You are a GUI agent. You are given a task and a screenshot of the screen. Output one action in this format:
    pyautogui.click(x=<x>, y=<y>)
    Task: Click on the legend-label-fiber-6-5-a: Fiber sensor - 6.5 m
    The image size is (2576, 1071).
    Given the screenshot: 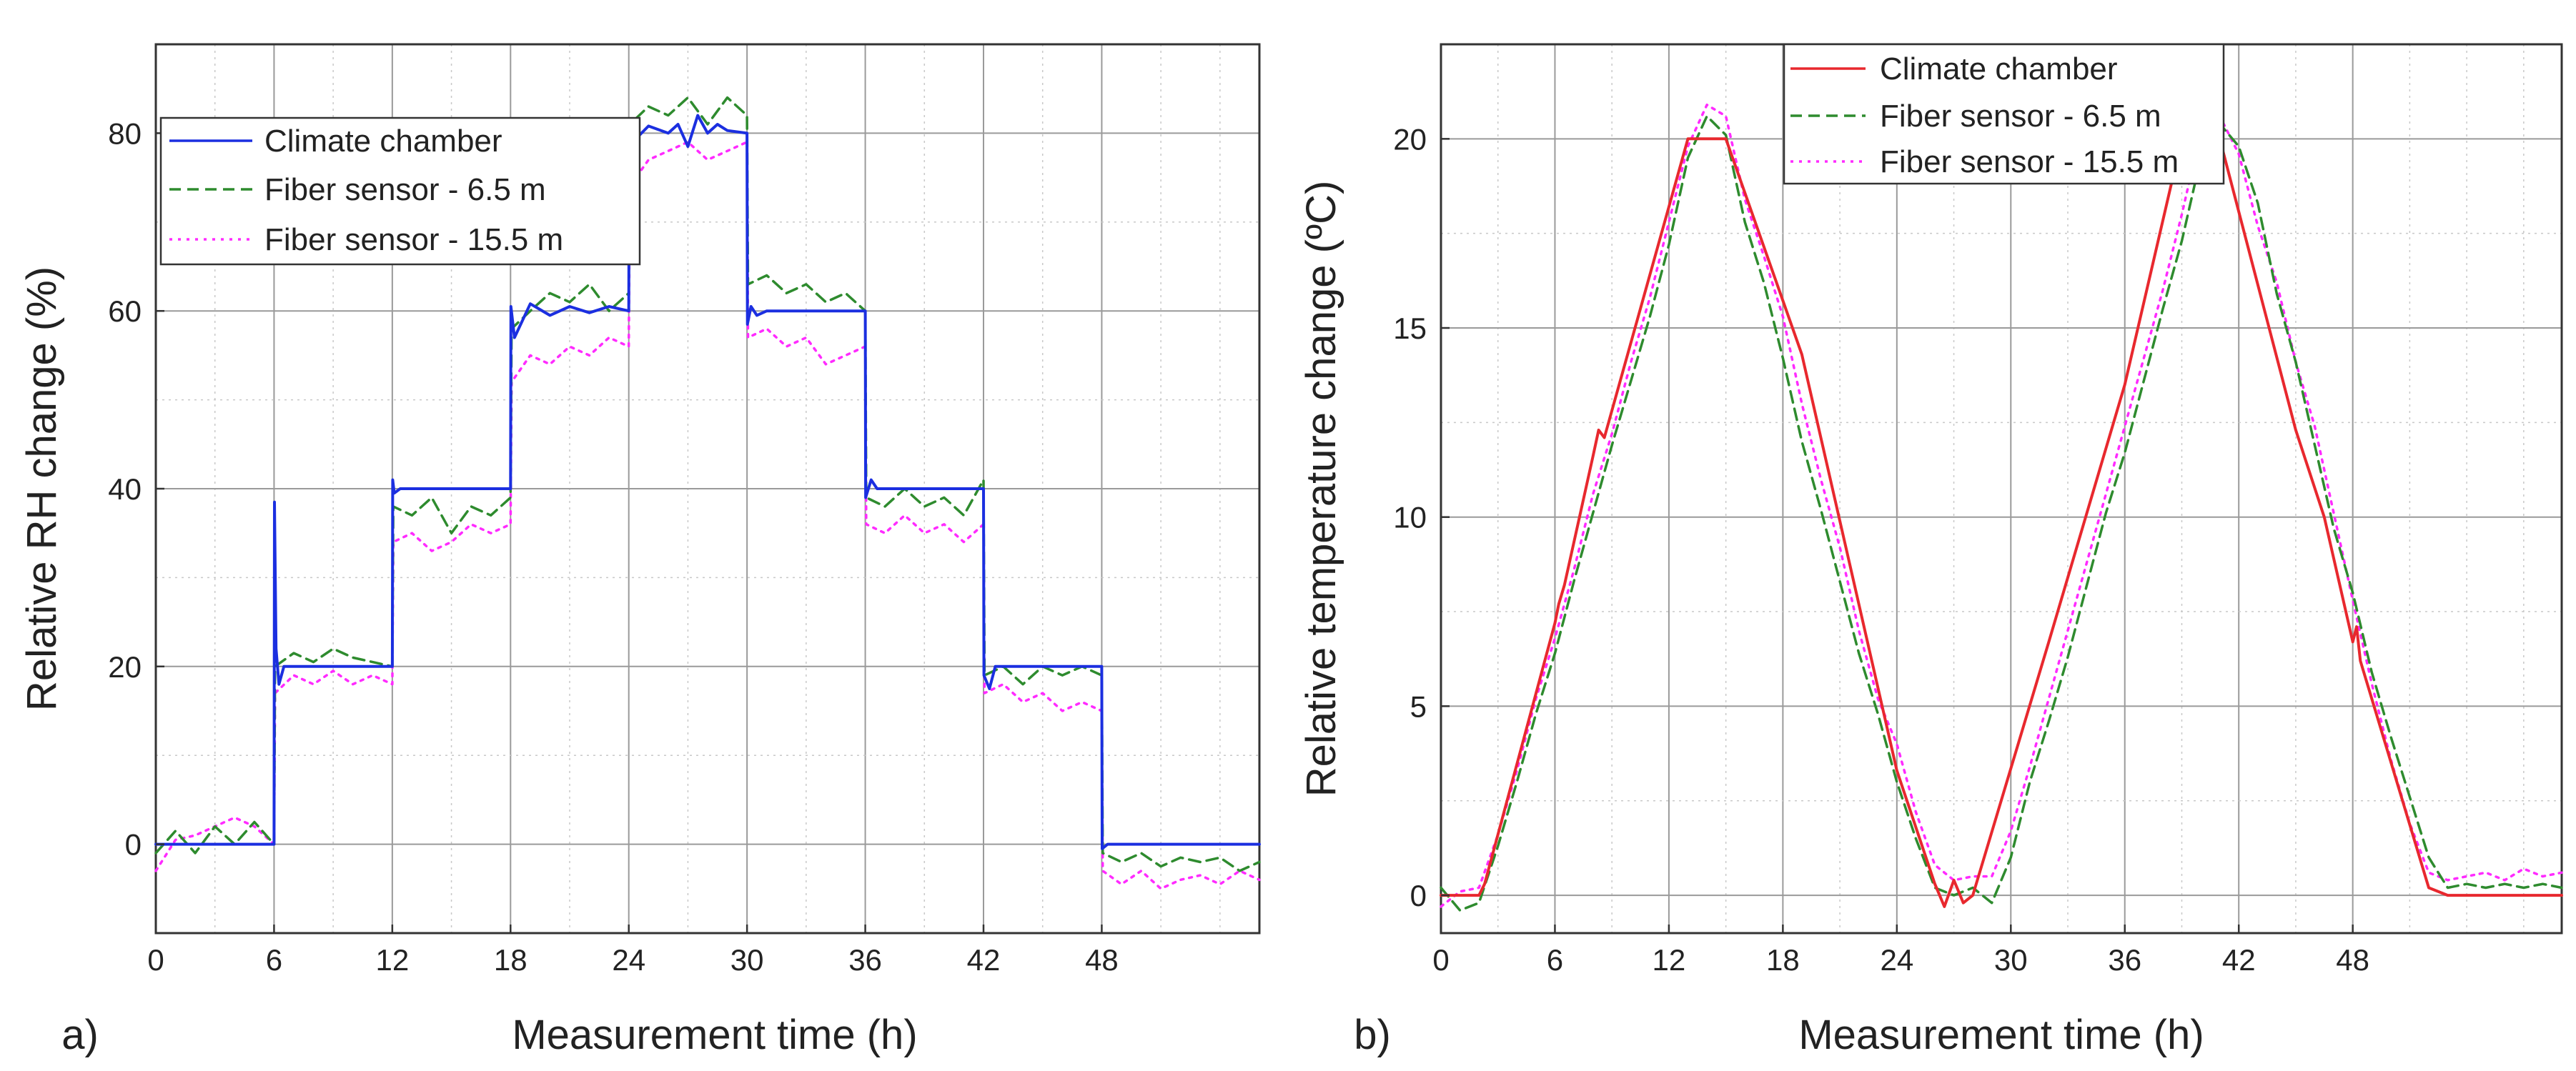 What is the action you would take?
    pyautogui.click(x=405, y=189)
    